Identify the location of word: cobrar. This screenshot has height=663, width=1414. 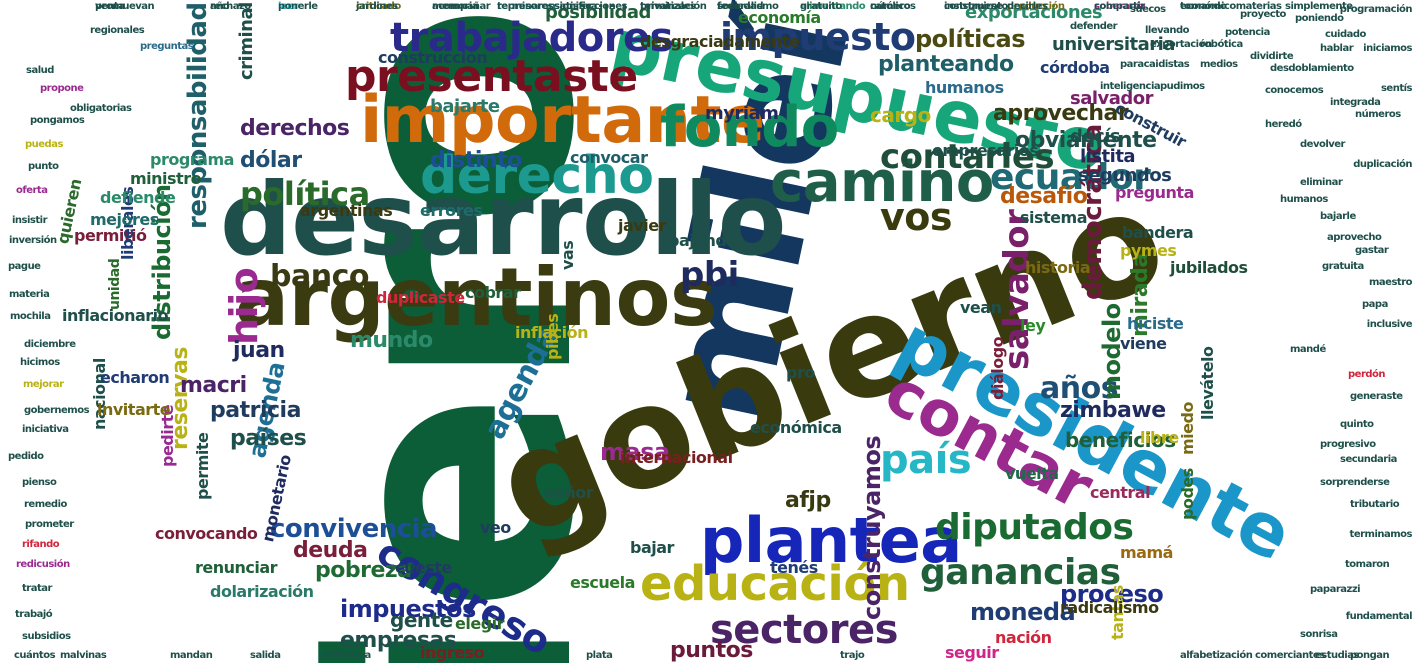
(493, 292).